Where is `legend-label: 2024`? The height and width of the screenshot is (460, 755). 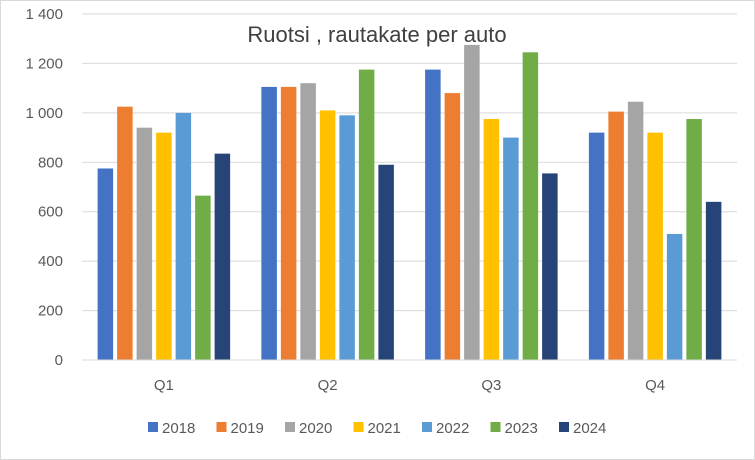
legend-label: 2024 is located at coordinates (589, 428).